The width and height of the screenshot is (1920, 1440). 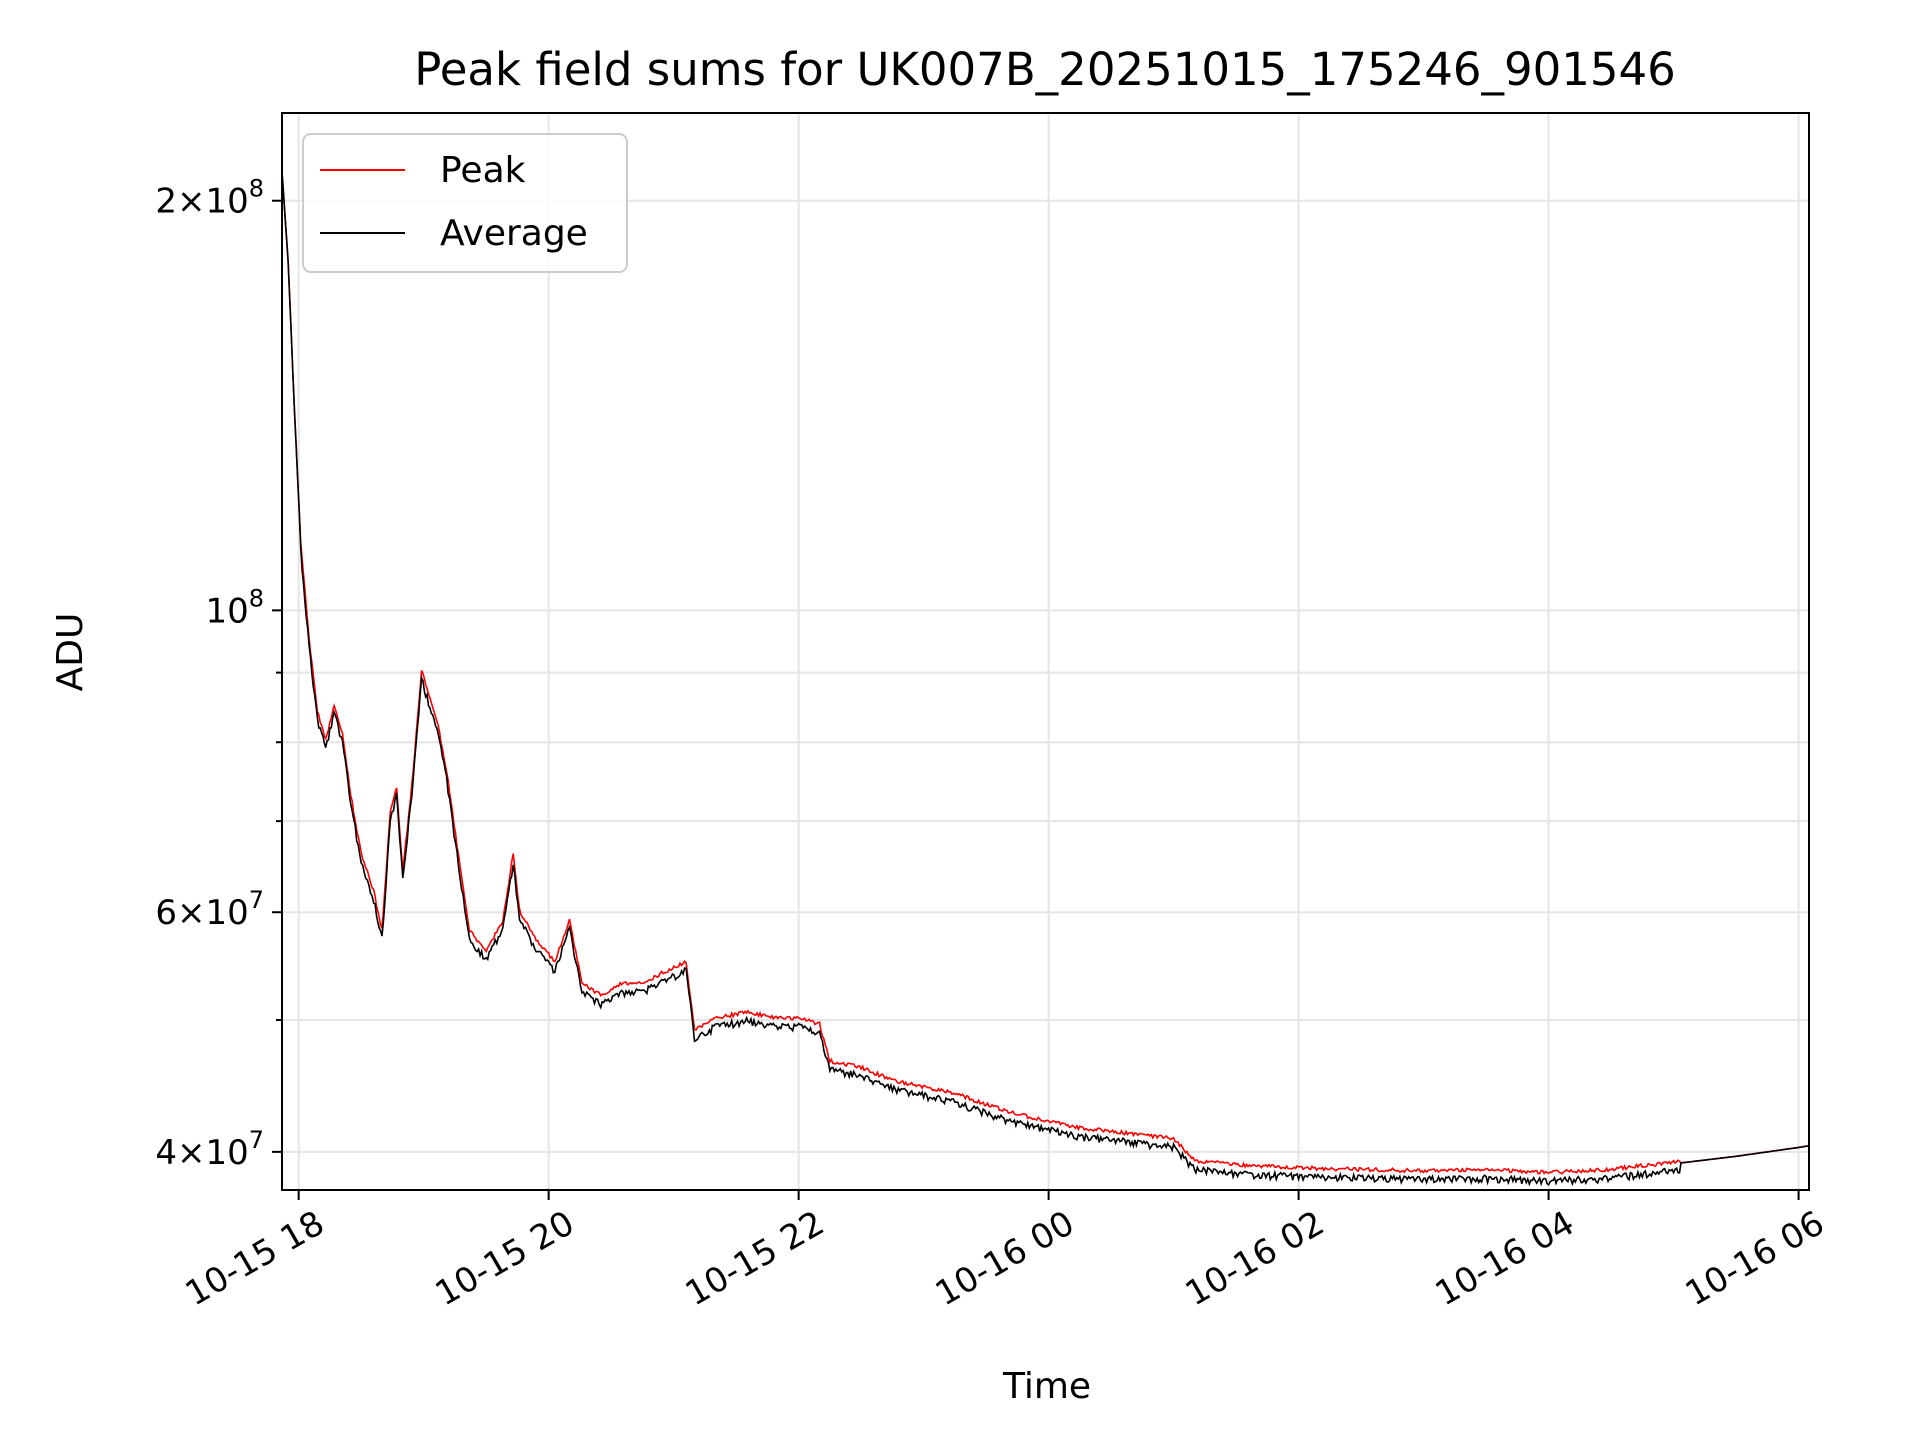 What do you see at coordinates (209, 198) in the screenshot?
I see `y-tick-label: 2×108` at bounding box center [209, 198].